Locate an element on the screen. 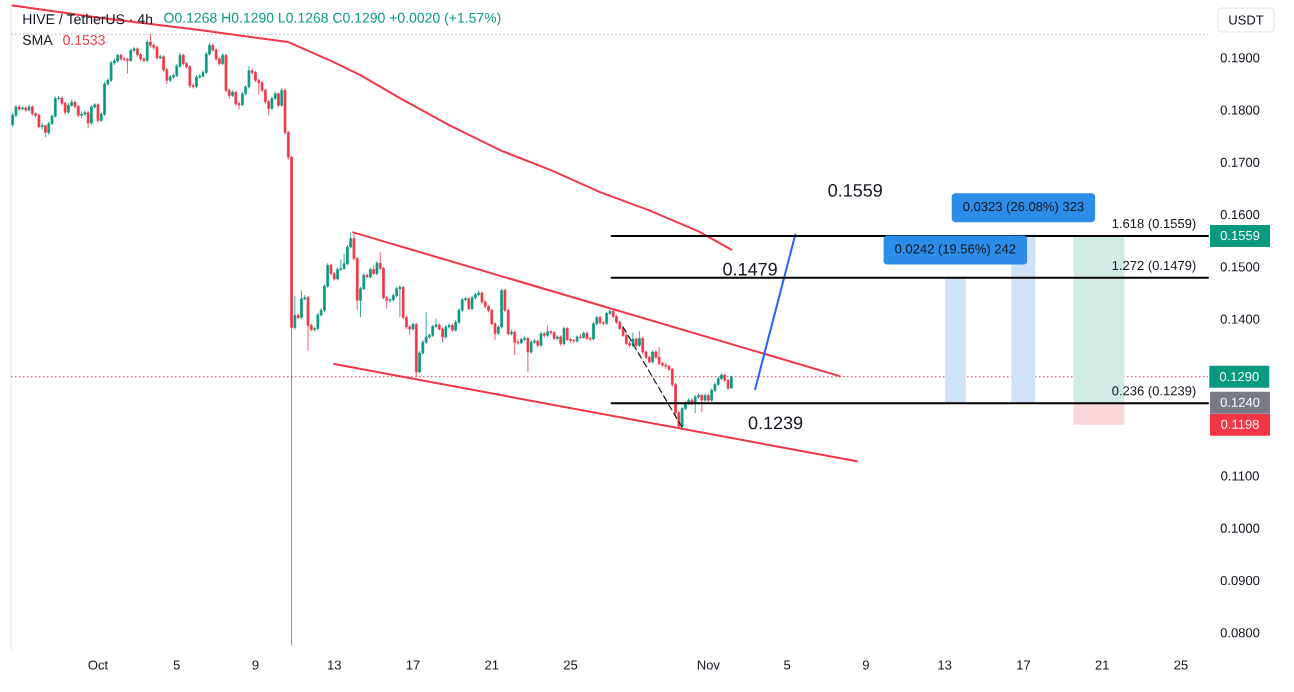 This screenshot has height=692, width=1294. annotation: 1.618 (0.1559) is located at coordinates (1154, 224).